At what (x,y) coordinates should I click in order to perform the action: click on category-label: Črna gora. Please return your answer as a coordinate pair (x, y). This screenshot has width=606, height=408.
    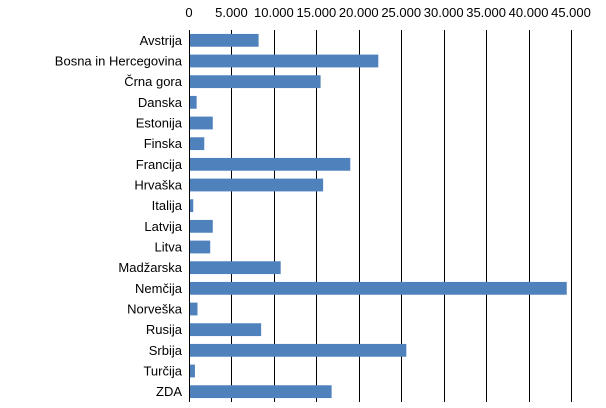
    Looking at the image, I should click on (153, 81).